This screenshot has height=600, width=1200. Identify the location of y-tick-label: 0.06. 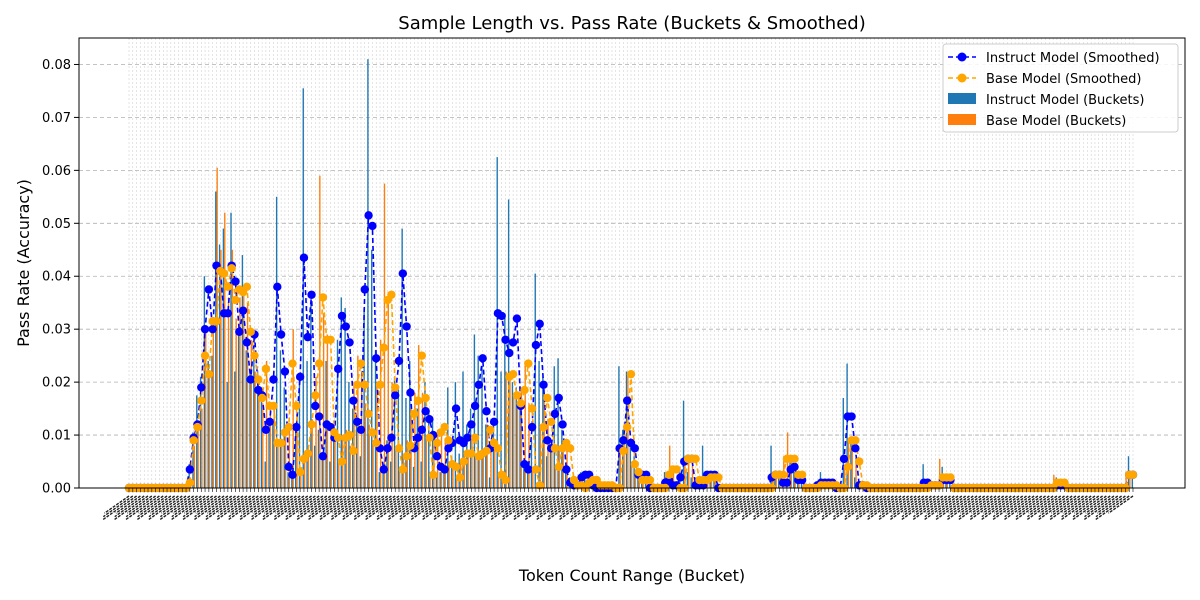
(56, 171).